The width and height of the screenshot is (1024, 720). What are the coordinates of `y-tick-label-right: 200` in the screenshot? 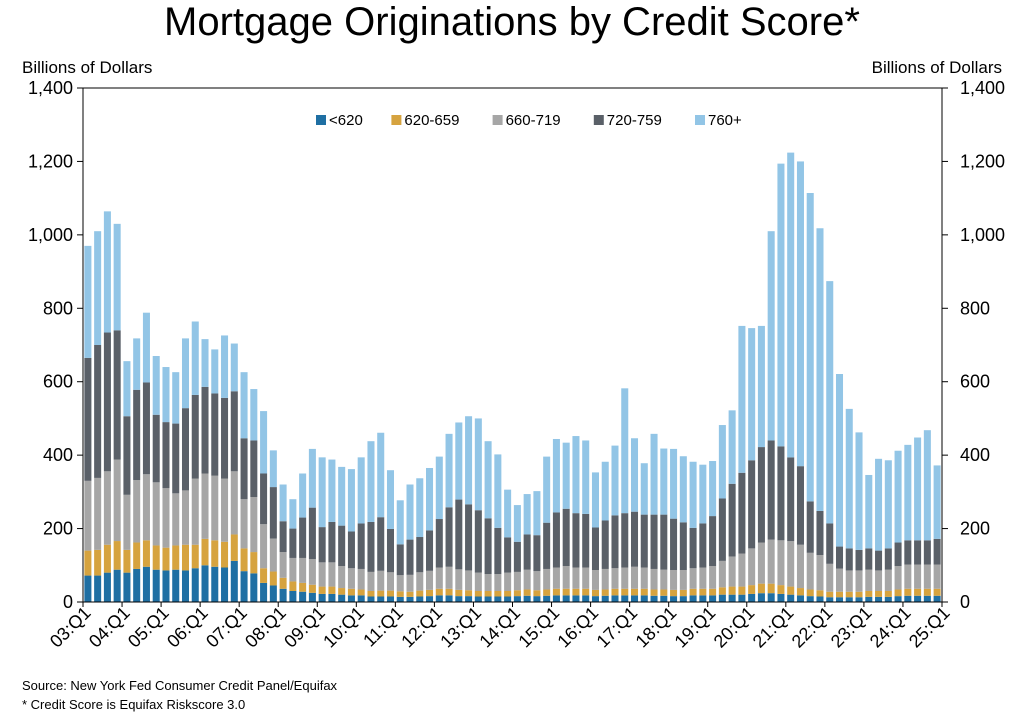 It's located at (975, 529).